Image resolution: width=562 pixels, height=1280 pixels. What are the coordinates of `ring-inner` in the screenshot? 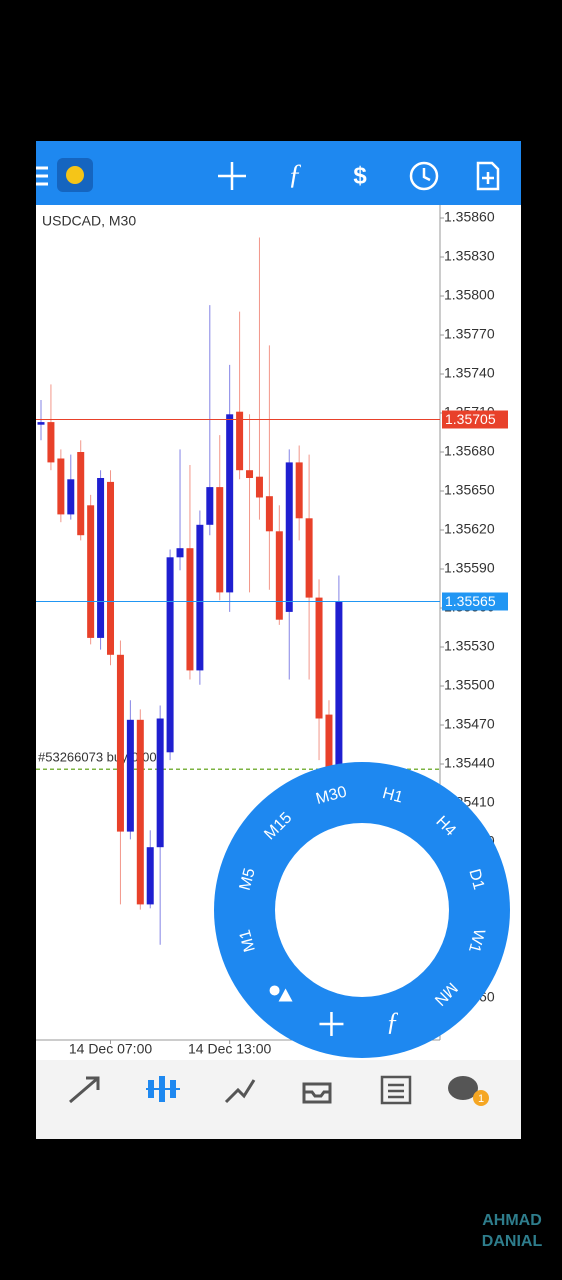 It's located at (362, 910).